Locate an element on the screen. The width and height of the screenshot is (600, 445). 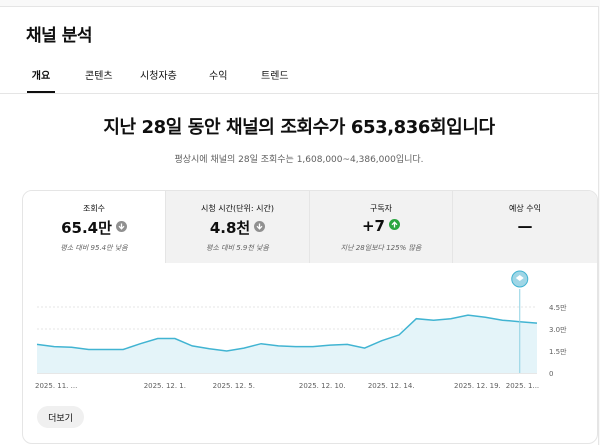
metric-value: +7 is located at coordinates (381, 226).